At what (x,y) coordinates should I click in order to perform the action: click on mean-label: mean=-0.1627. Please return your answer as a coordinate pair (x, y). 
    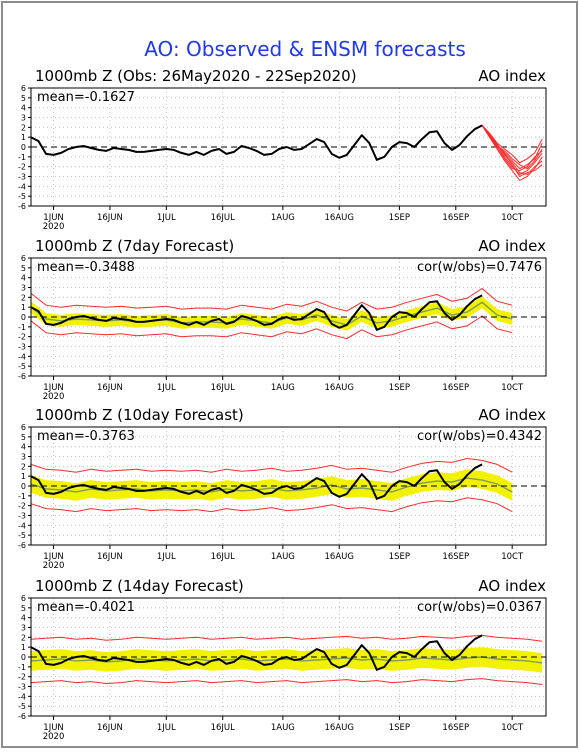
    Looking at the image, I should click on (86, 97).